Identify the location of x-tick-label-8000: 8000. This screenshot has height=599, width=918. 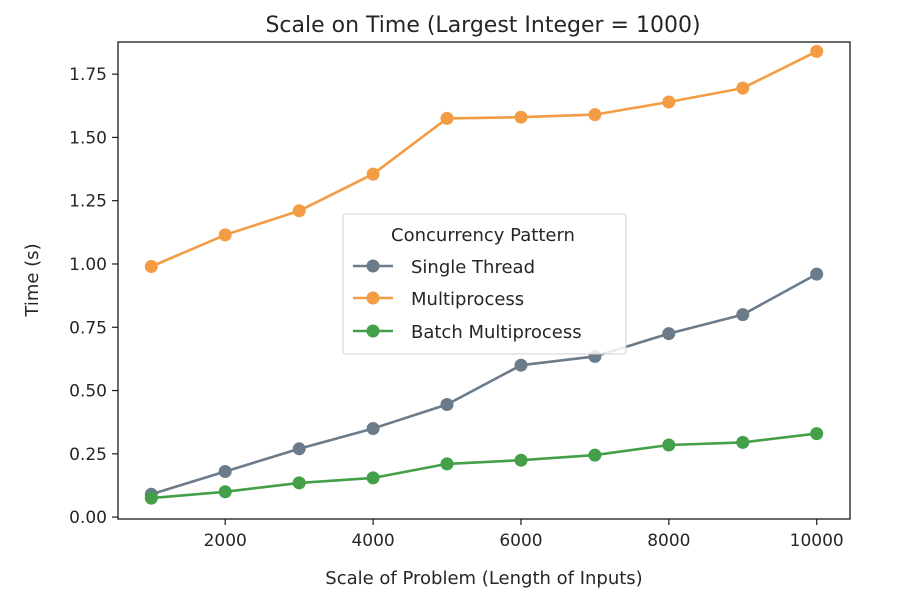
(668, 541).